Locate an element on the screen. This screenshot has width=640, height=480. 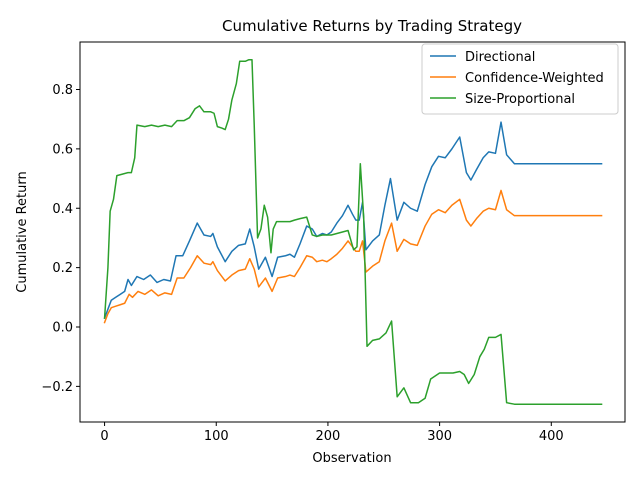
x-axis: 0 100 200 300 400 is located at coordinates (332, 433).